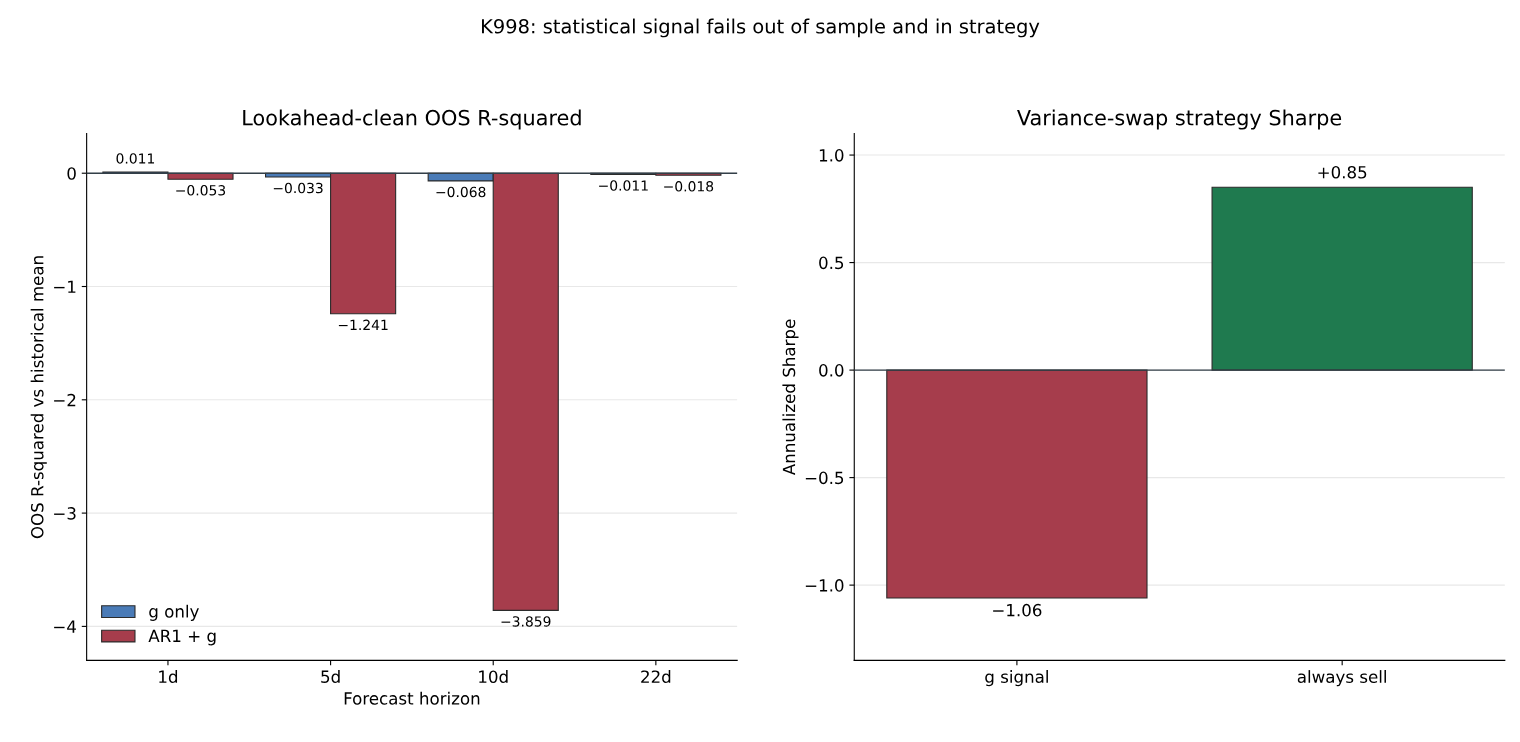 This screenshot has height=742, width=1520. What do you see at coordinates (761, 28) in the screenshot?
I see `text: K998: statistical signal fails out of sample and in strategy` at bounding box center [761, 28].